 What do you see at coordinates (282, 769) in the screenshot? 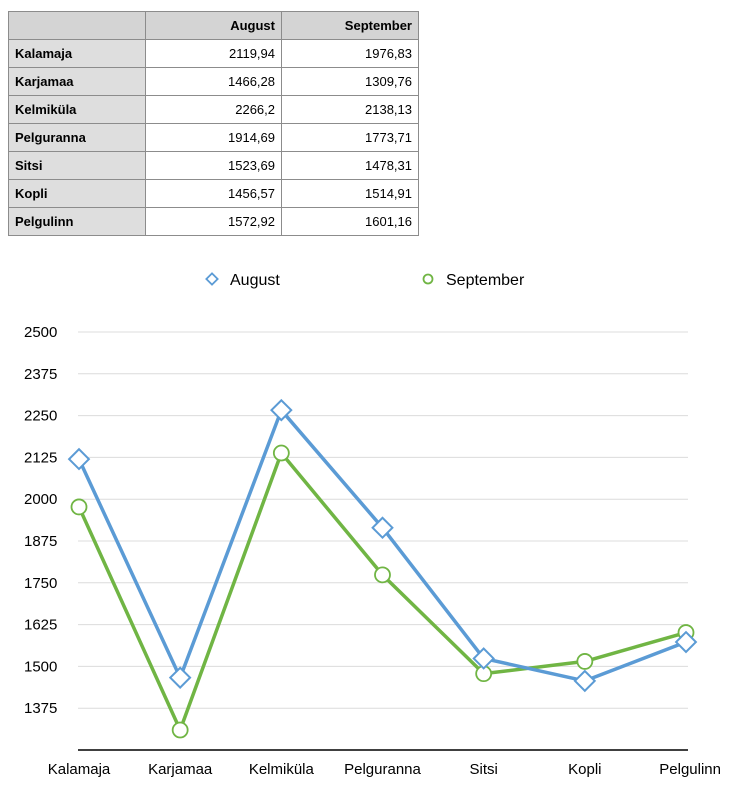
I see `x-tick-label: Kelmiküla` at bounding box center [282, 769].